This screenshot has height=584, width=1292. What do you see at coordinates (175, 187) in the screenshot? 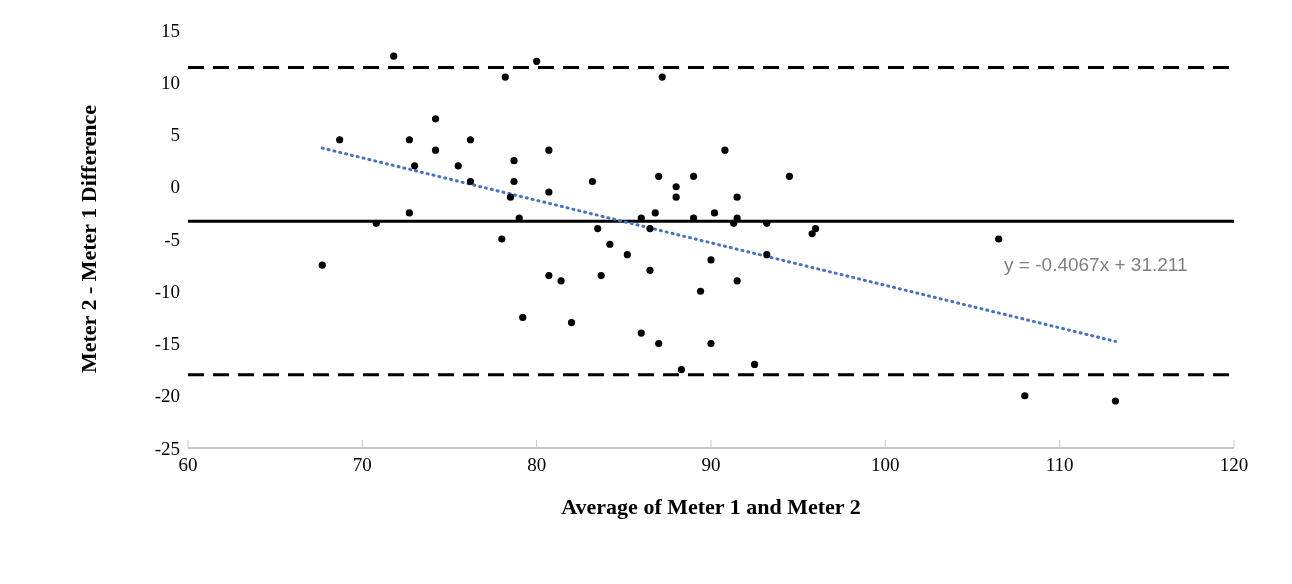
I see `y-tick-label: 0` at bounding box center [175, 187].